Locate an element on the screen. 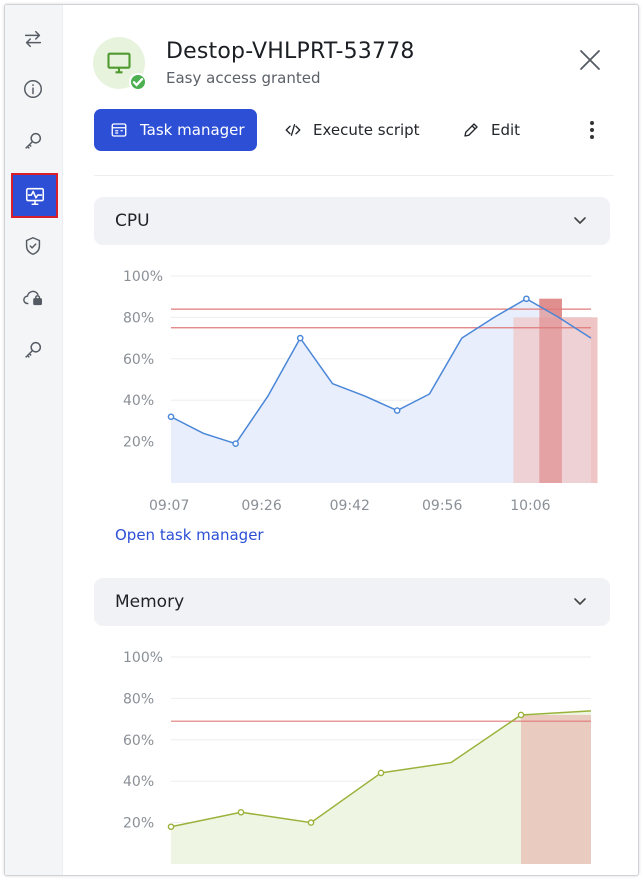 Image resolution: width=643 pixels, height=880 pixels. execute-script-label: Execute script is located at coordinates (366, 130).